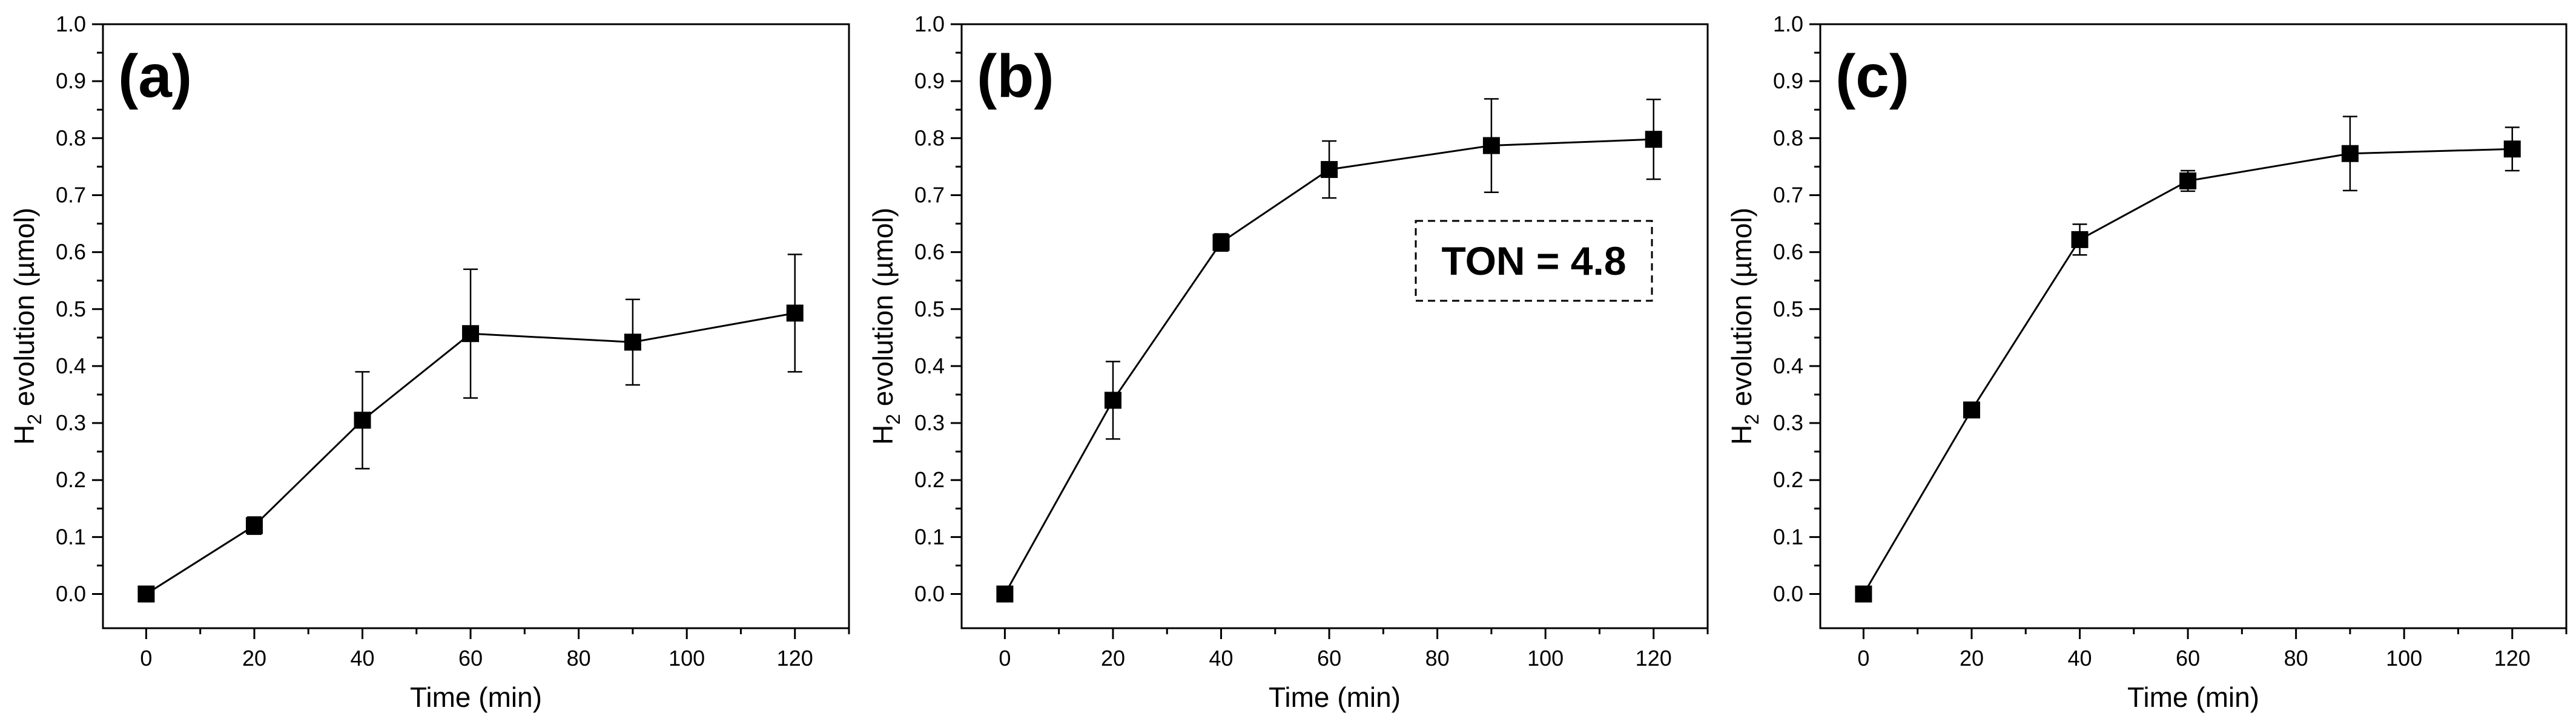 This screenshot has height=722, width=2576. Describe the element at coordinates (155, 76) in the screenshot. I see `panel-label: (a)` at that location.